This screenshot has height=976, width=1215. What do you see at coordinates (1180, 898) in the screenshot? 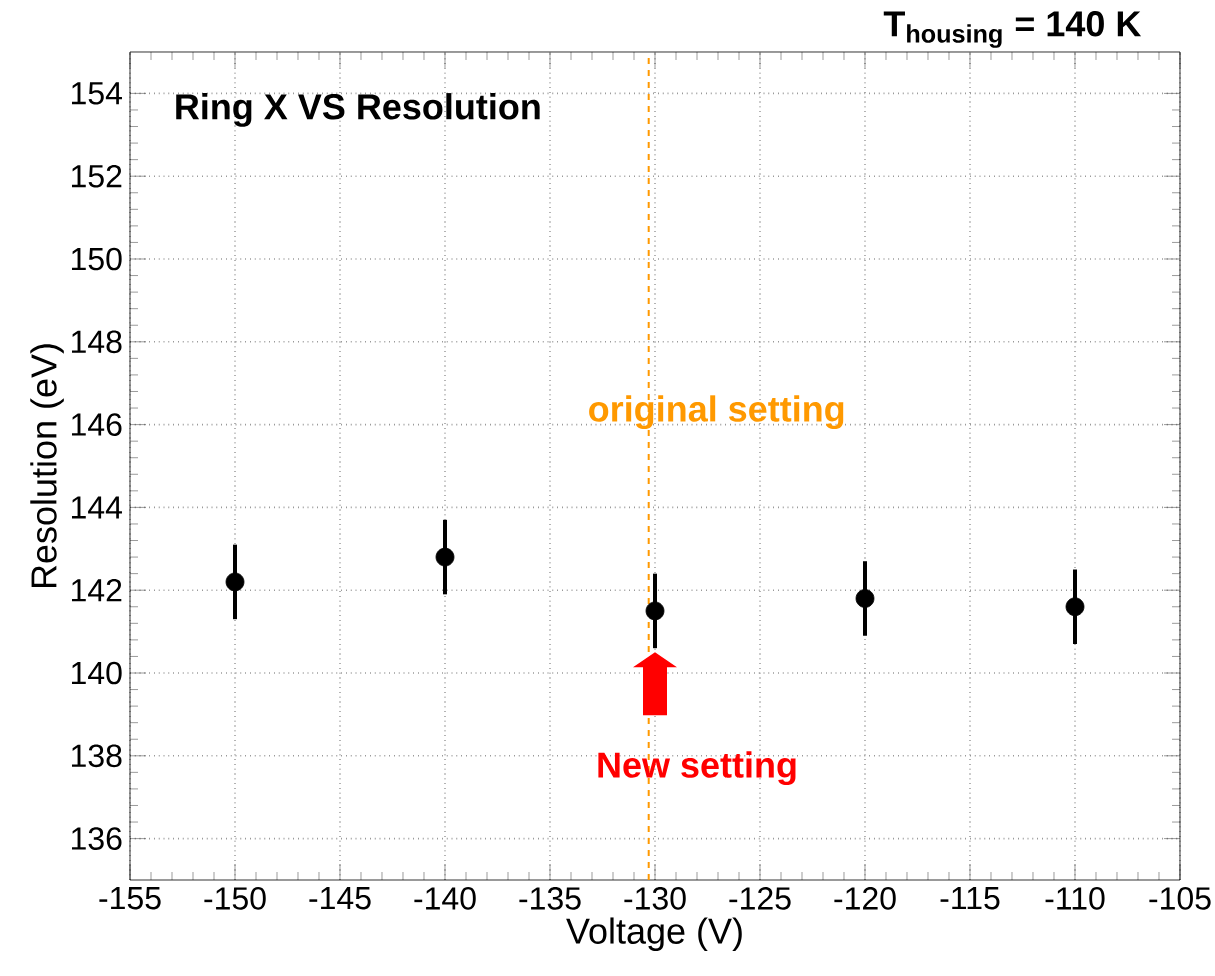
I see `x-tick-label: -105` at bounding box center [1180, 898].